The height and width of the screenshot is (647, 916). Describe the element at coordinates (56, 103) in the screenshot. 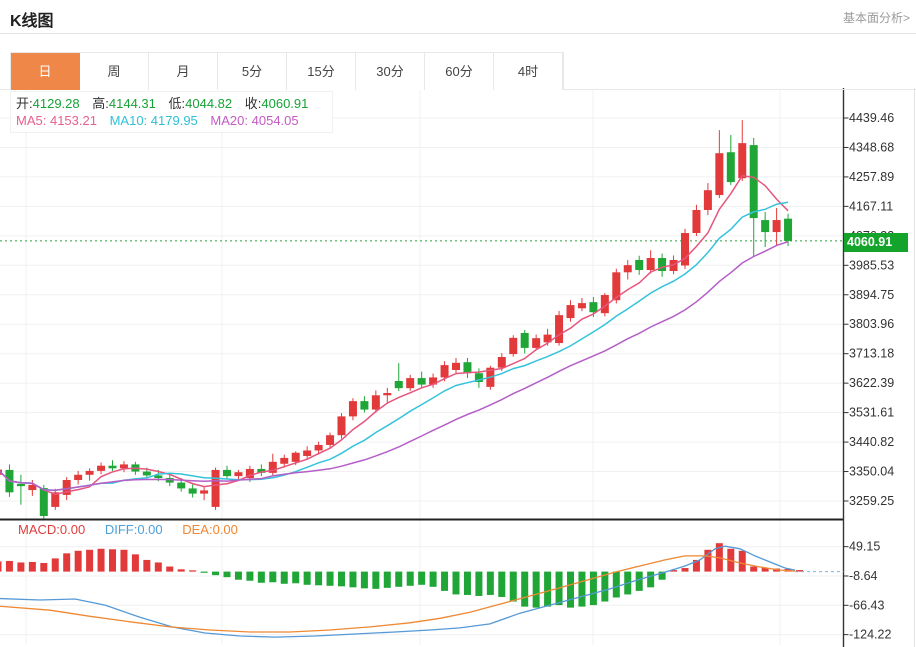

I see `open-value: 4129.28` at that location.